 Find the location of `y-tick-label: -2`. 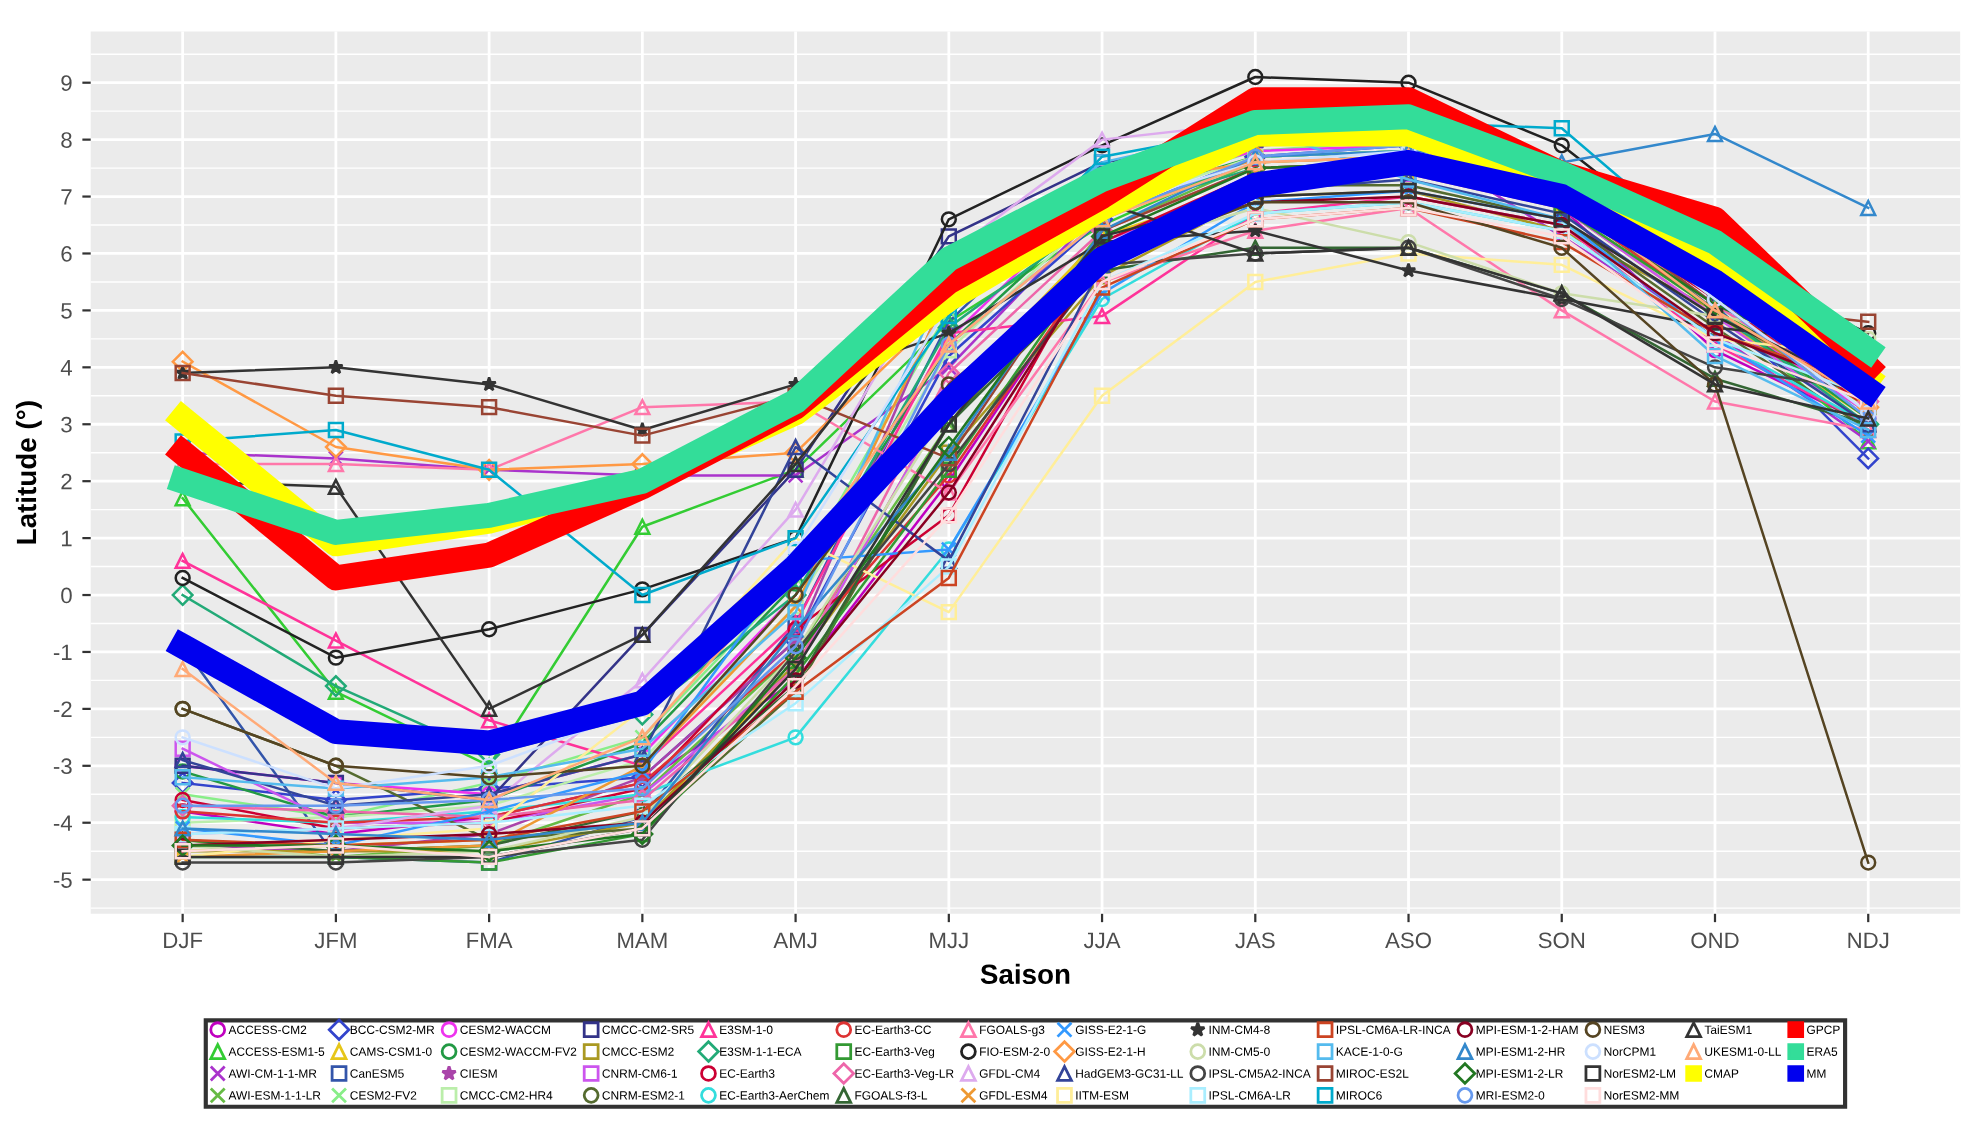

y-tick-label: -2 is located at coordinates (62, 709).